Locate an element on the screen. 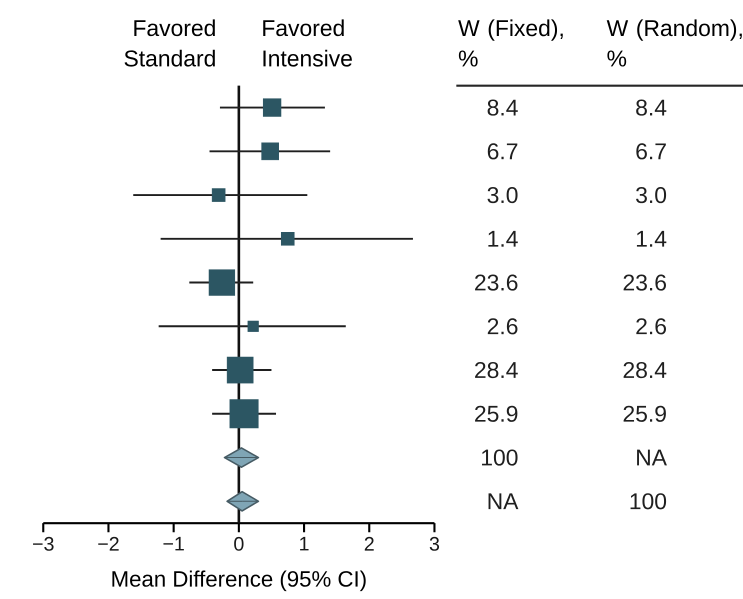 Image resolution: width=743 pixels, height=599 pixels. x-axis-title: Mean Difference (95% CI) is located at coordinates (239, 581).